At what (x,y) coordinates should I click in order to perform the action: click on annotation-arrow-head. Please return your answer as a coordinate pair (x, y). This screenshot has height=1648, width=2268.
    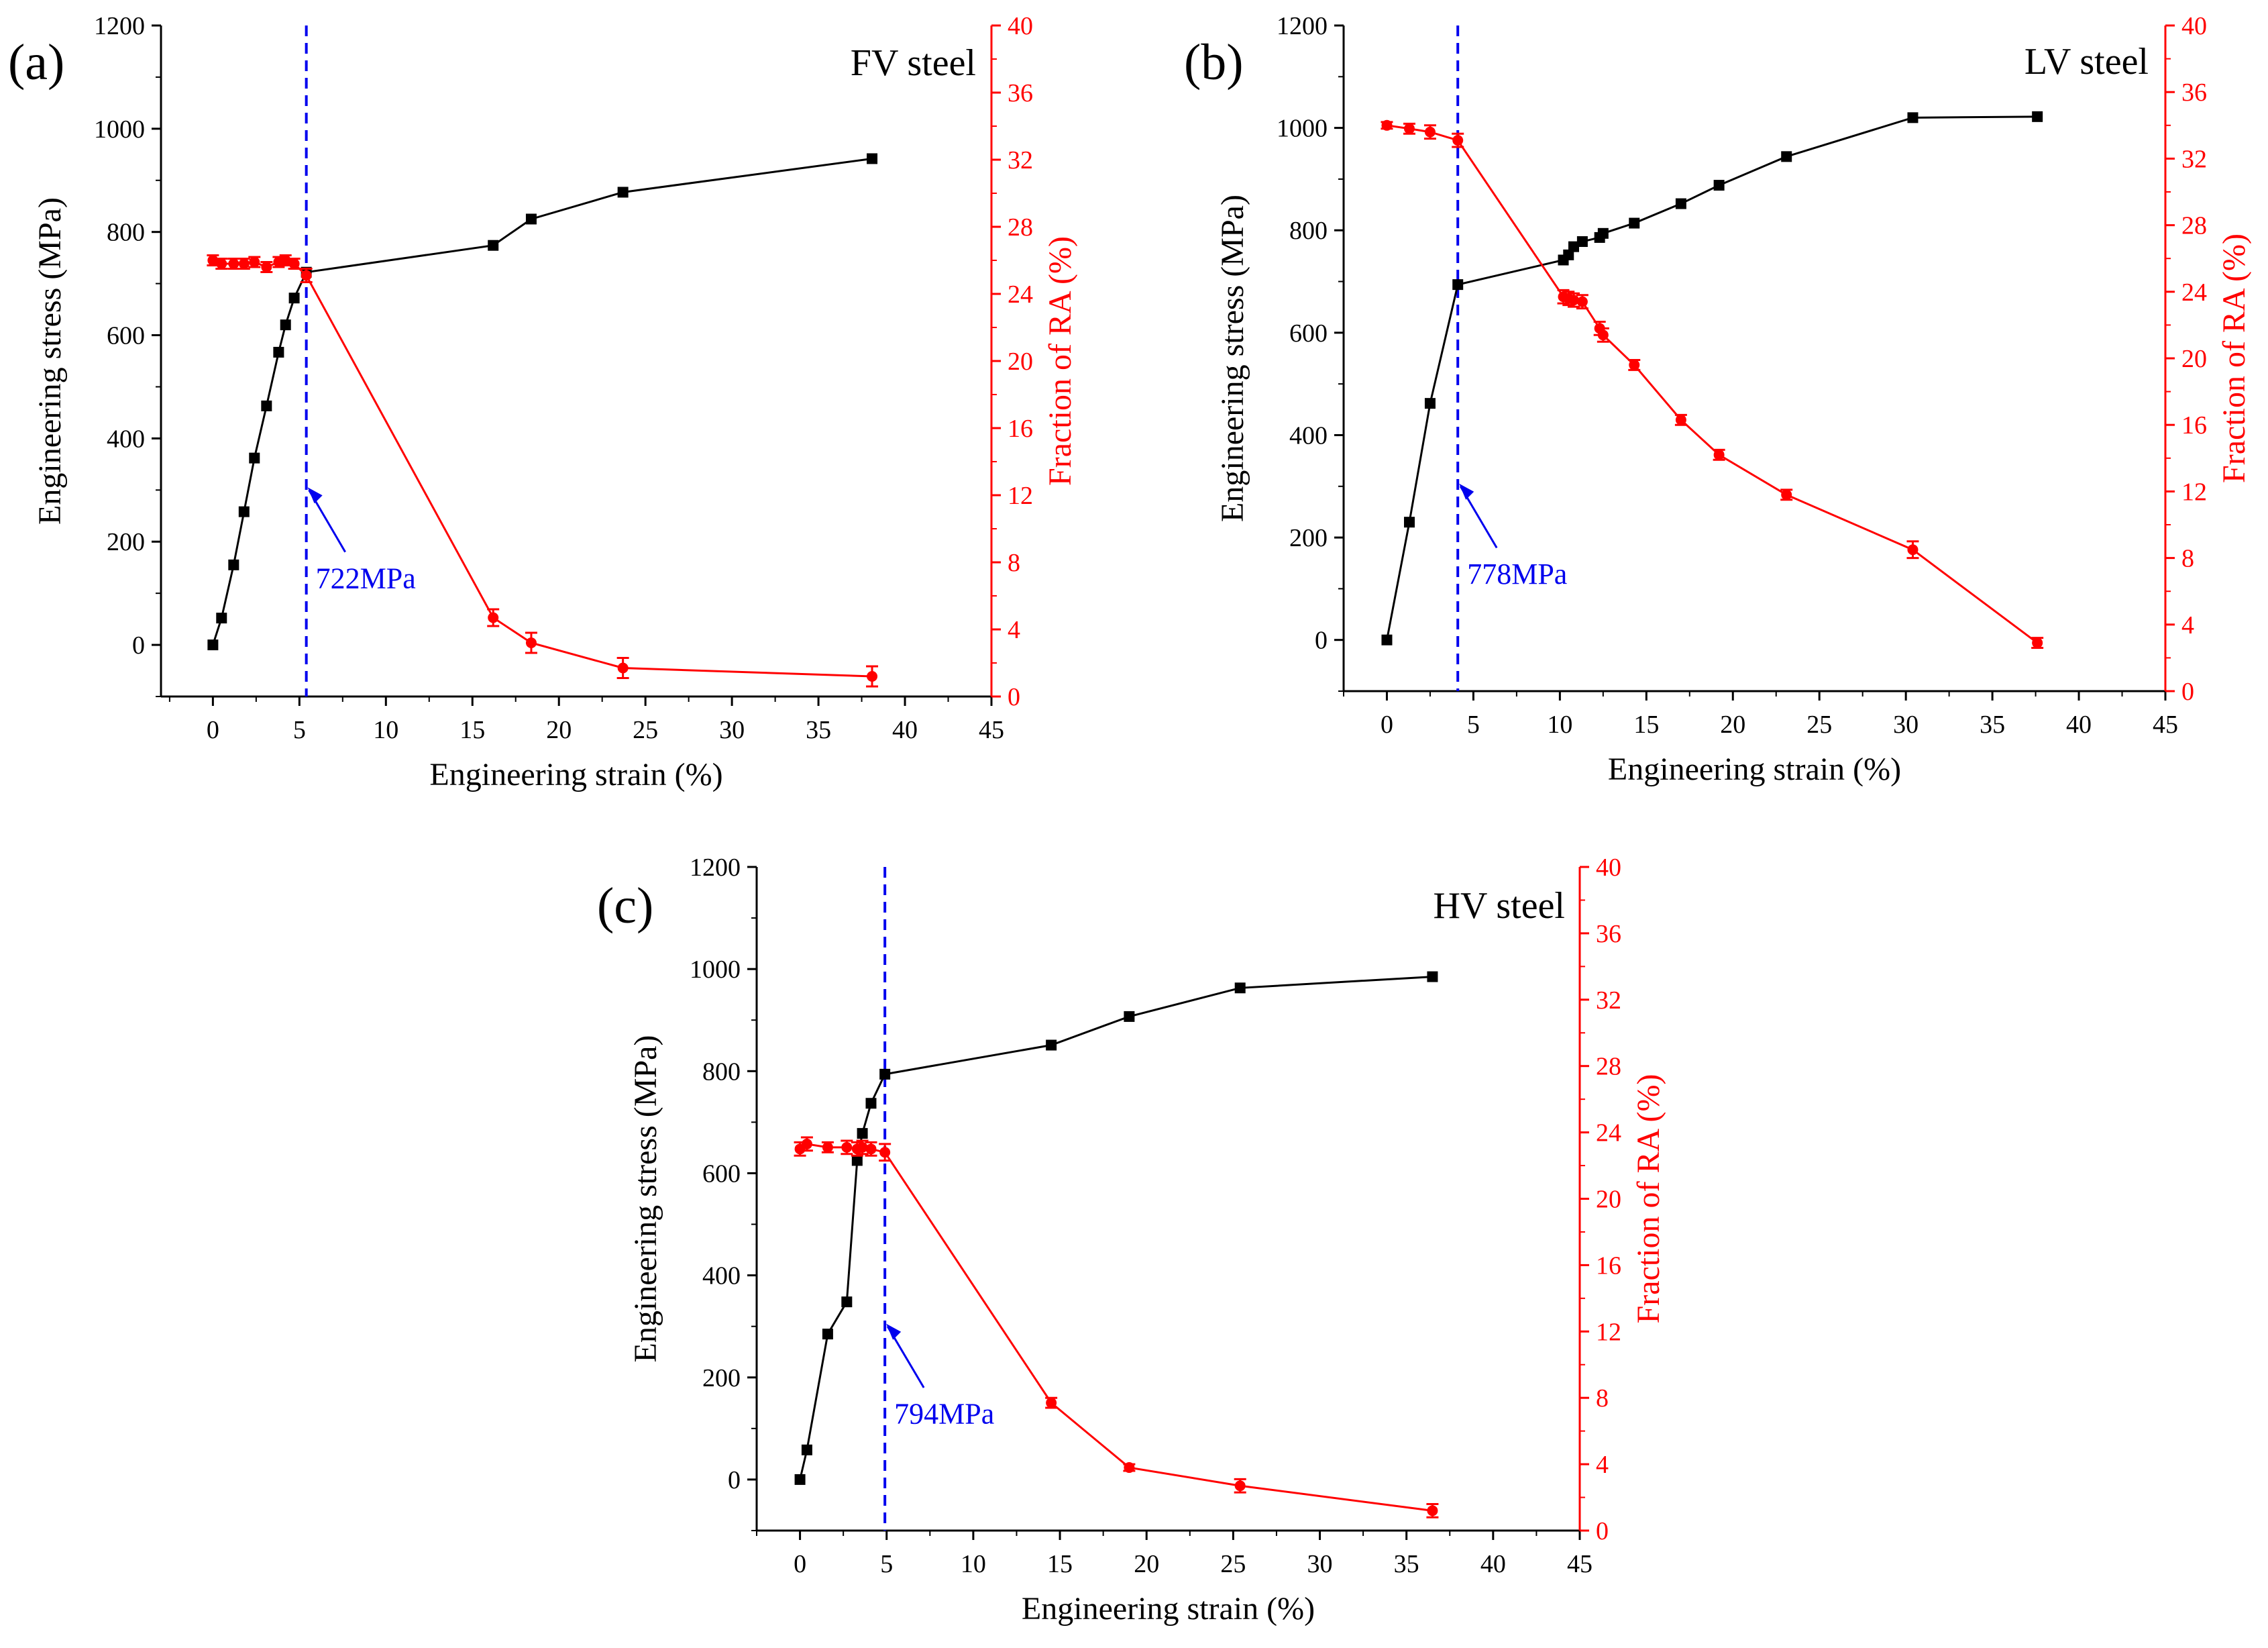
    Looking at the image, I should click on (1466, 491).